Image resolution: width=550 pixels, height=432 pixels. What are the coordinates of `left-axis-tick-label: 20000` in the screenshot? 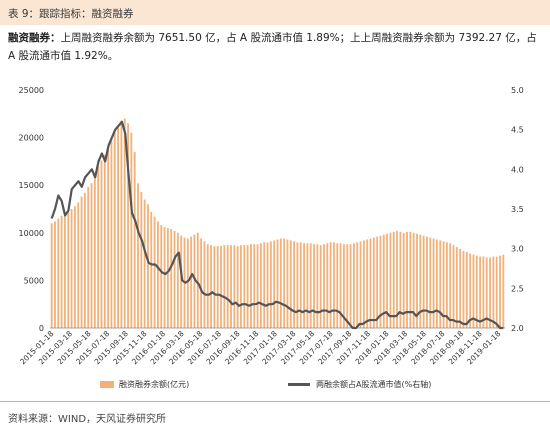 It's located at (31, 138).